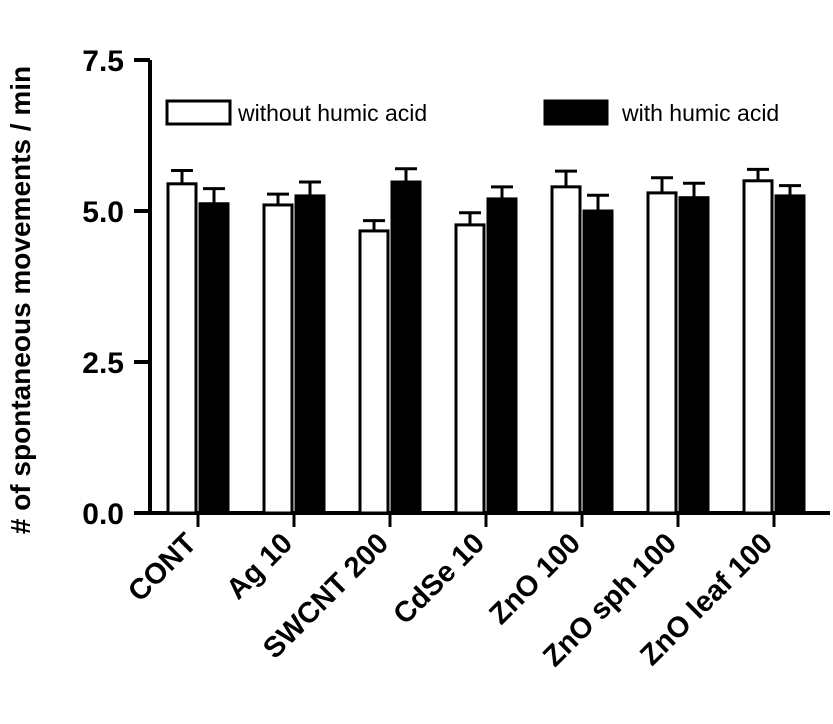  What do you see at coordinates (116, 288) in the screenshot?
I see `y-ticks: 0.0 2.5 5.0 7.5` at bounding box center [116, 288].